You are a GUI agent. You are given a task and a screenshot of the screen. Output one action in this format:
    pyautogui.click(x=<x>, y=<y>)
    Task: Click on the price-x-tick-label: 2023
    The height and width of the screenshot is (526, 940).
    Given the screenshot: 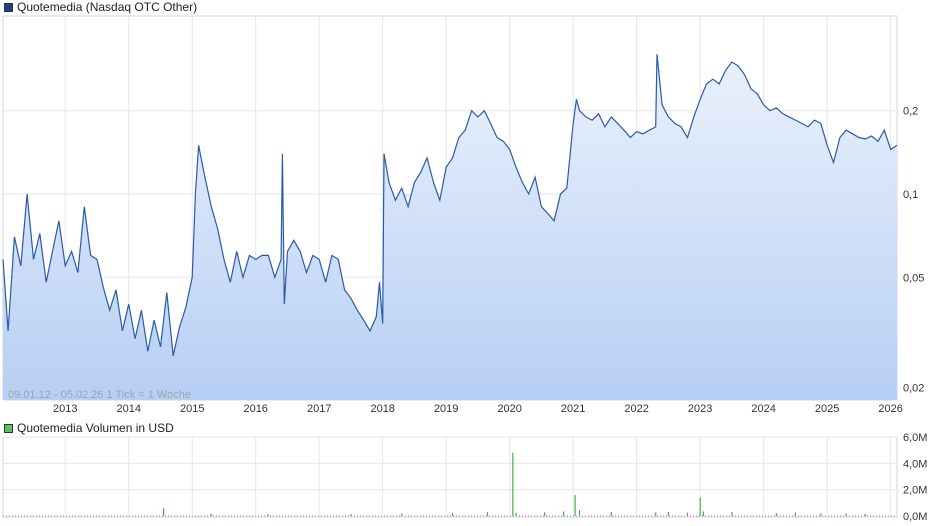 What is the action you would take?
    pyautogui.click(x=700, y=409)
    